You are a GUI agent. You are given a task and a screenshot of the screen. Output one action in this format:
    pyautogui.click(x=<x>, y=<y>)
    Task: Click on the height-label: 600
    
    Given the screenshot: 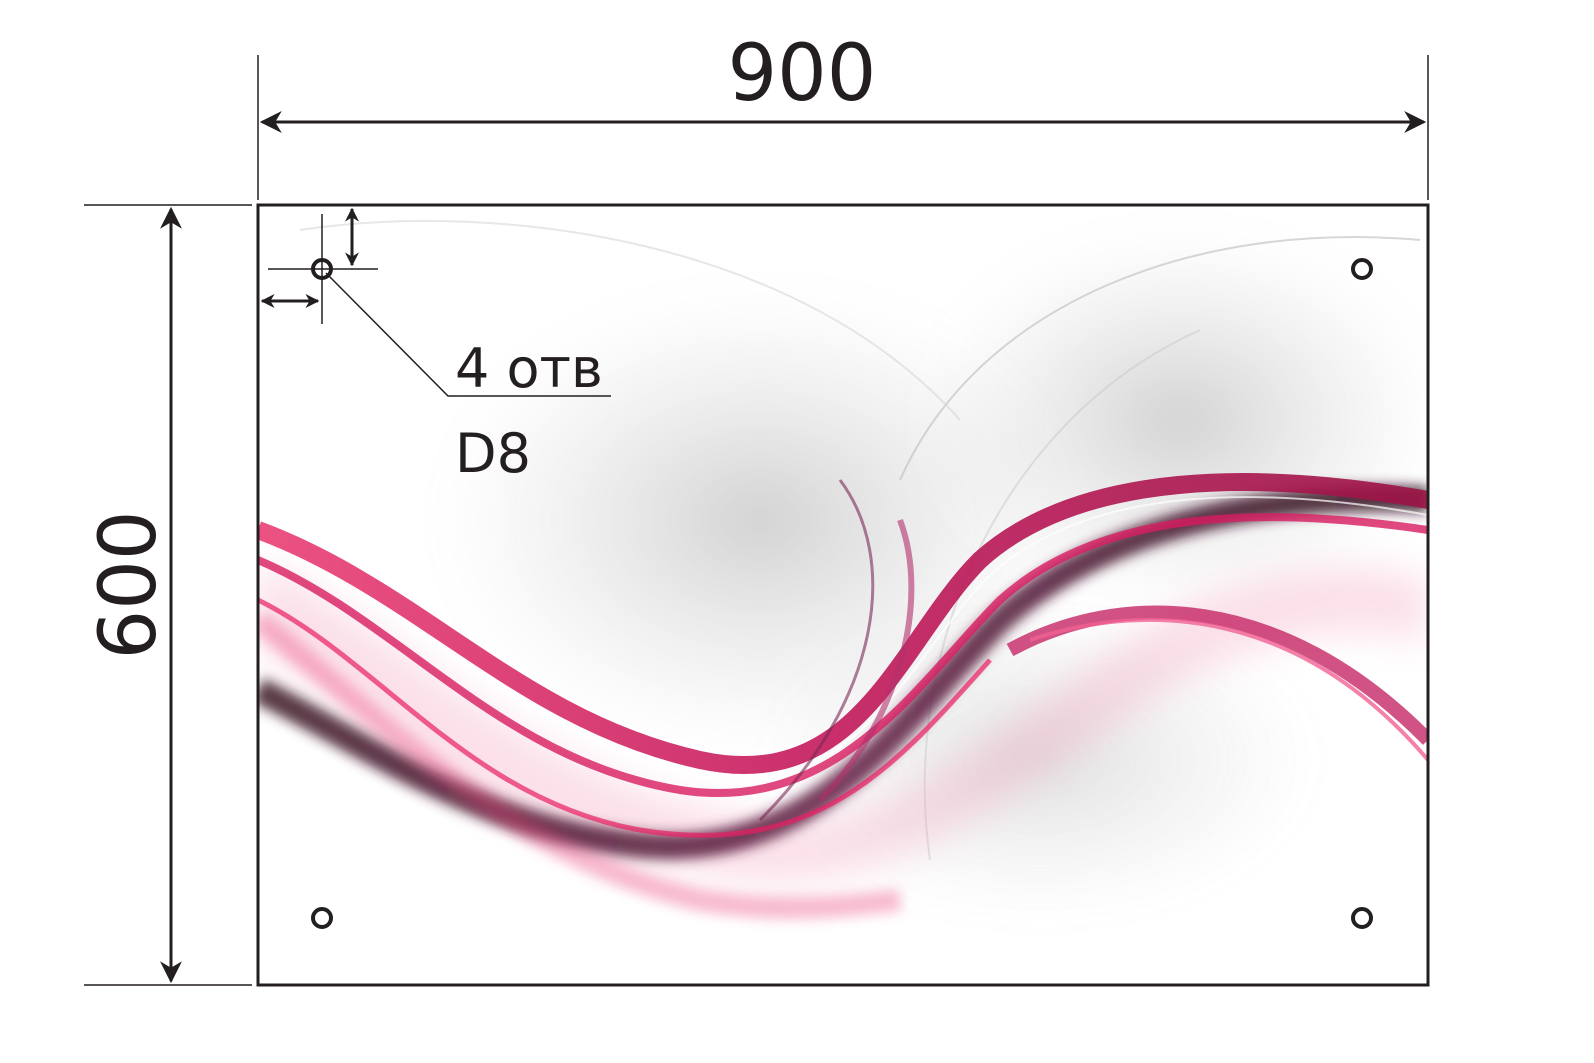 What is the action you would take?
    pyautogui.click(x=129, y=585)
    